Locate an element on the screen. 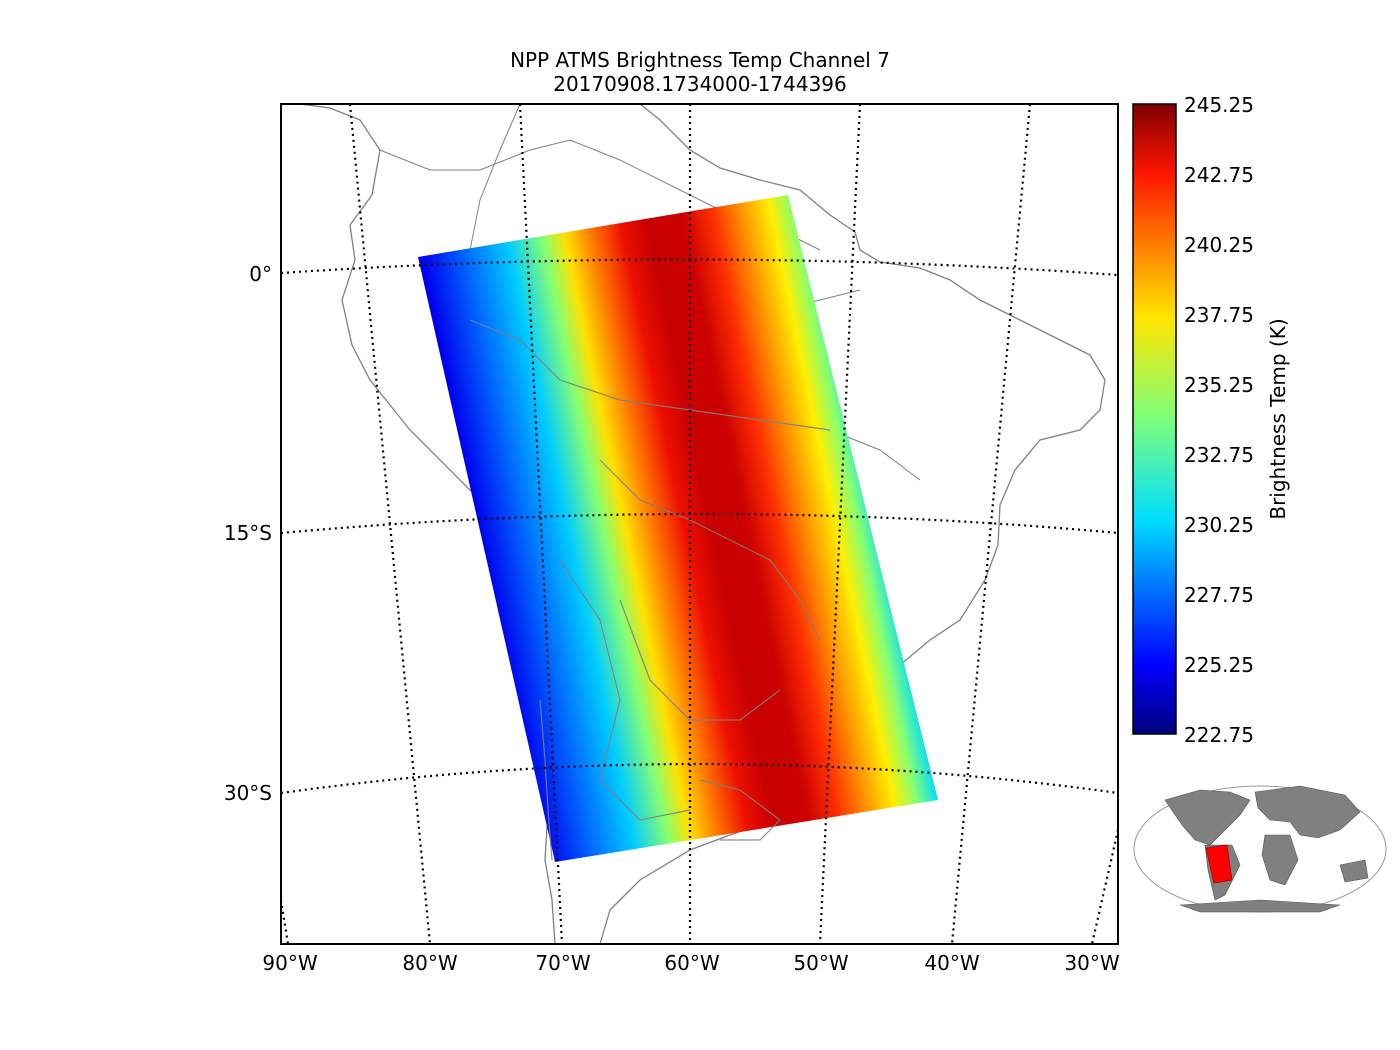  meridian-70w is located at coordinates (541, 524).